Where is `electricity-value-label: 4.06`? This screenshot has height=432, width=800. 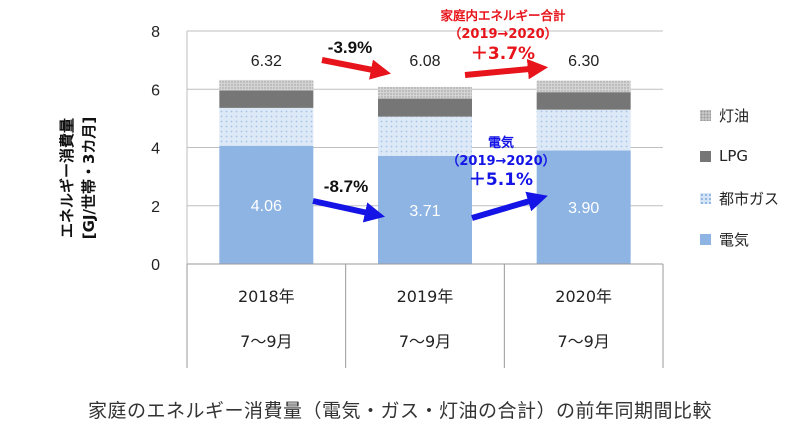
electricity-value-label: 4.06 is located at coordinates (266, 206).